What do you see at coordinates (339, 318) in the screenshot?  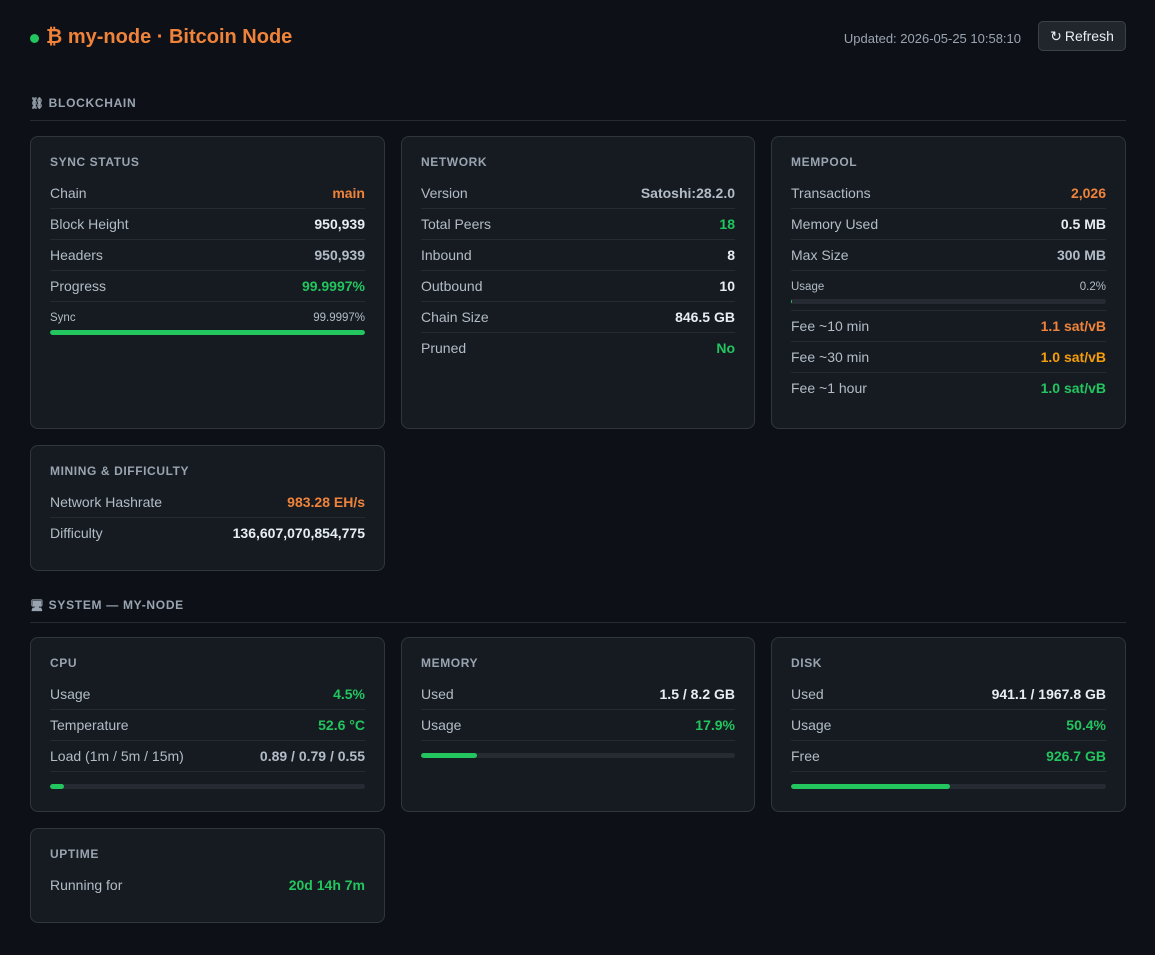 I see `progress-value: 99.9997%` at bounding box center [339, 318].